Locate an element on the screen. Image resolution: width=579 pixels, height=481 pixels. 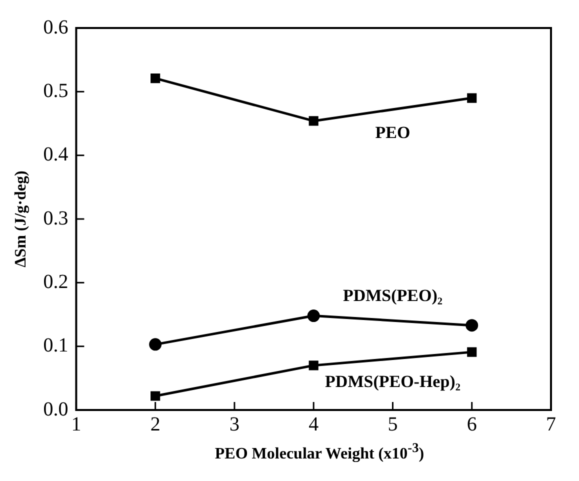
x-tick-label: 5 is located at coordinates (393, 424).